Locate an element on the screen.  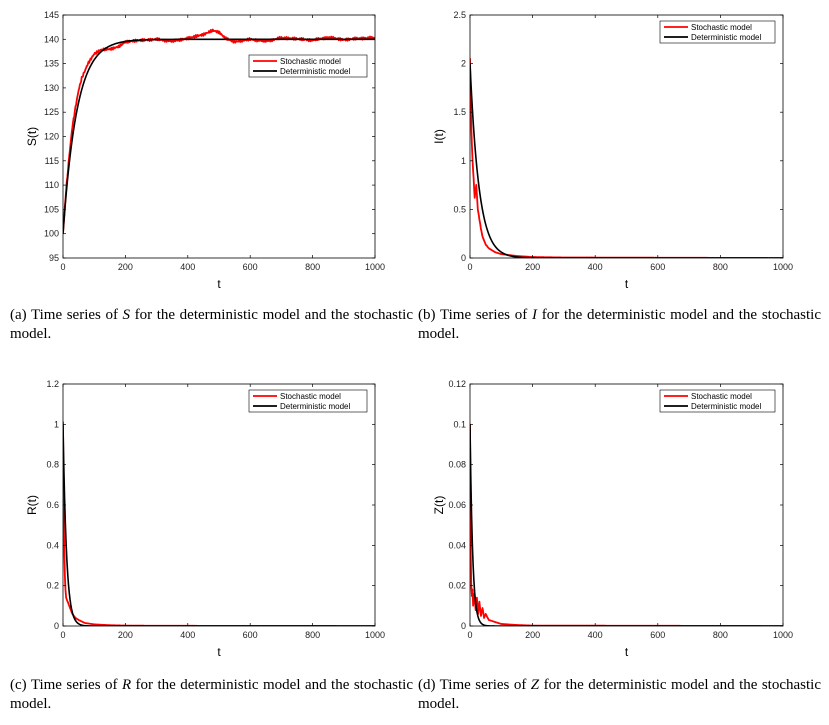
series-line-d-stochastic is located at coordinates (626, 524).